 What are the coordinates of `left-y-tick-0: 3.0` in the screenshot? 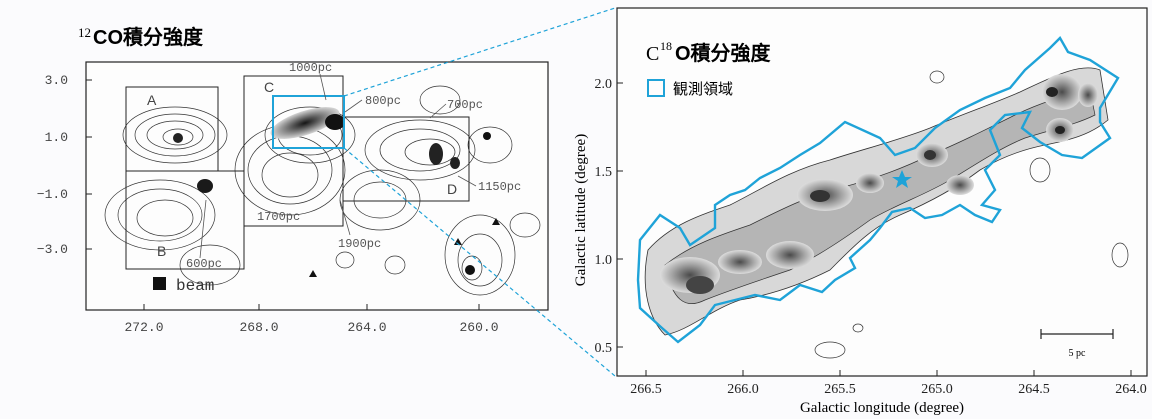 It's located at (56, 80).